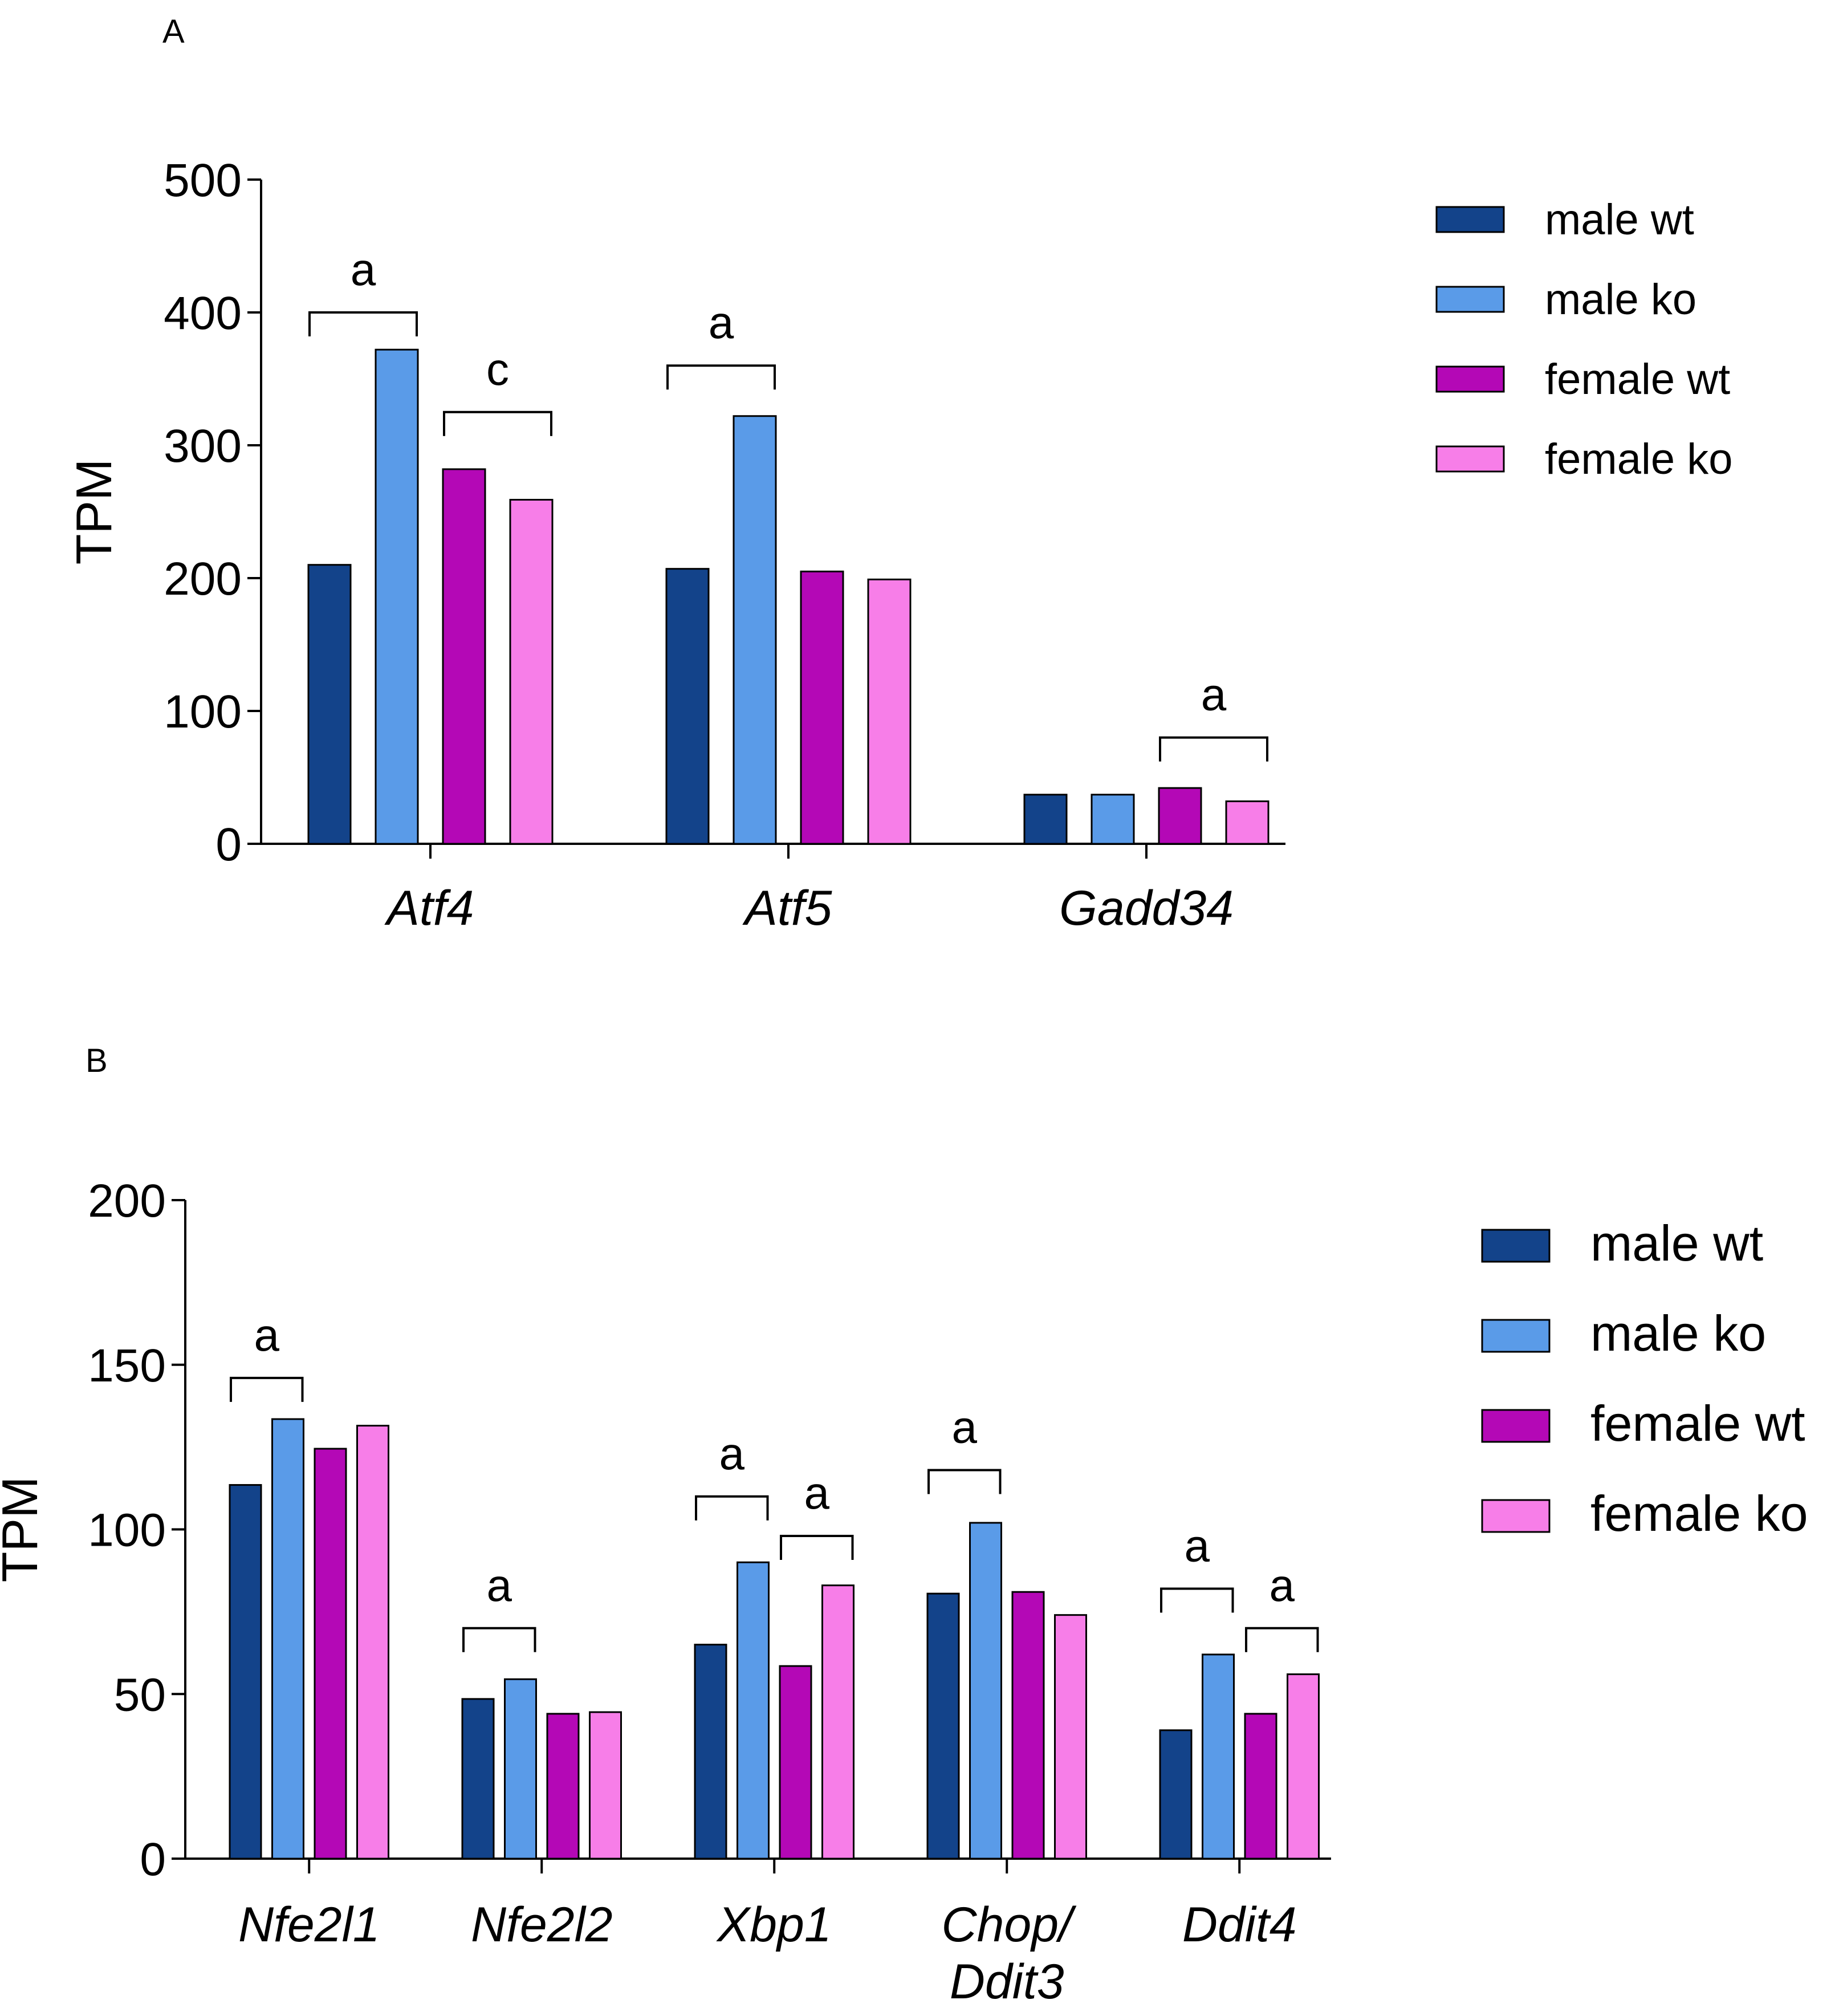 This screenshot has width=1835, height=2016. Describe the element at coordinates (203, 180) in the screenshot. I see `y-tick-label: 500` at that location.